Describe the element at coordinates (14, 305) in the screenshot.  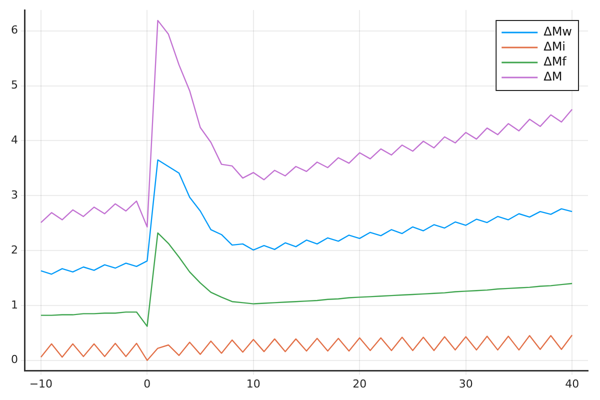
I see `y-tick-label: 1` at that location.